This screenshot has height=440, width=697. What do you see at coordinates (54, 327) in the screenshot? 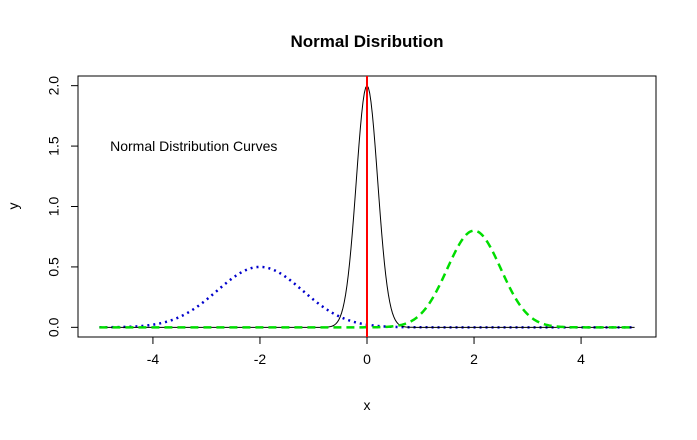
I see `y-tick-label: 0.0` at bounding box center [54, 327].